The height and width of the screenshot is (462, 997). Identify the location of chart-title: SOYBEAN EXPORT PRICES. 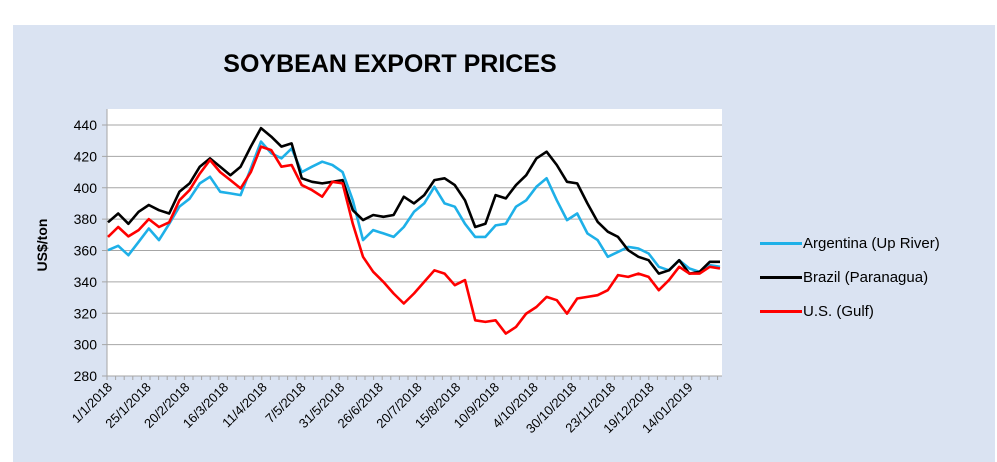
(390, 64).